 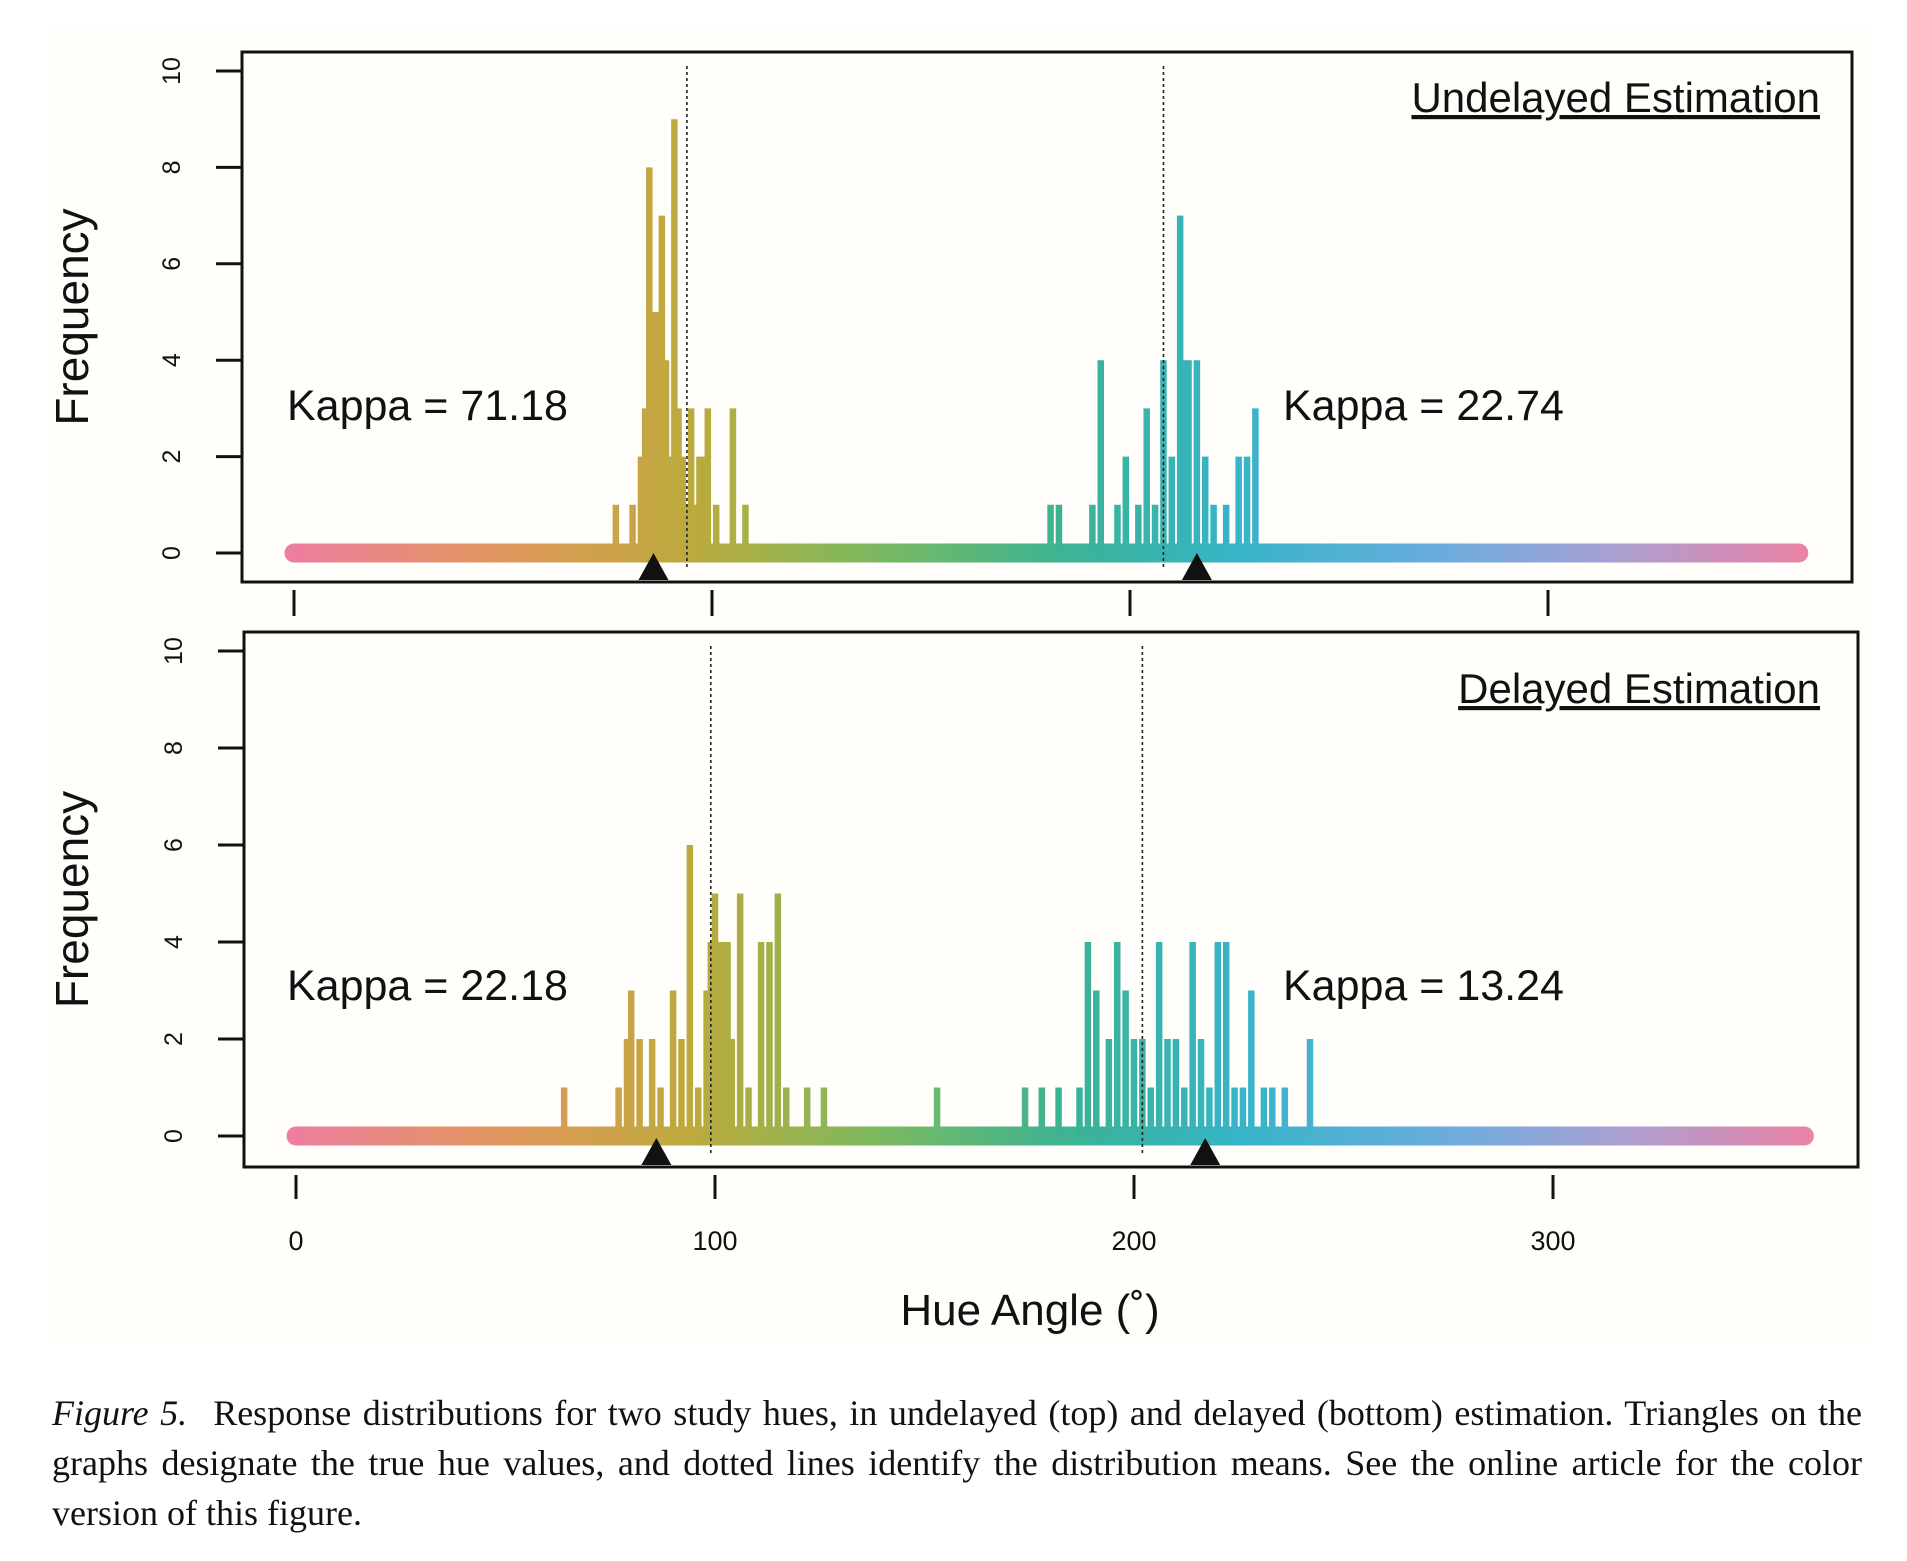 I want to click on panel-title: Delayed Estimation, so click(x=1639, y=688).